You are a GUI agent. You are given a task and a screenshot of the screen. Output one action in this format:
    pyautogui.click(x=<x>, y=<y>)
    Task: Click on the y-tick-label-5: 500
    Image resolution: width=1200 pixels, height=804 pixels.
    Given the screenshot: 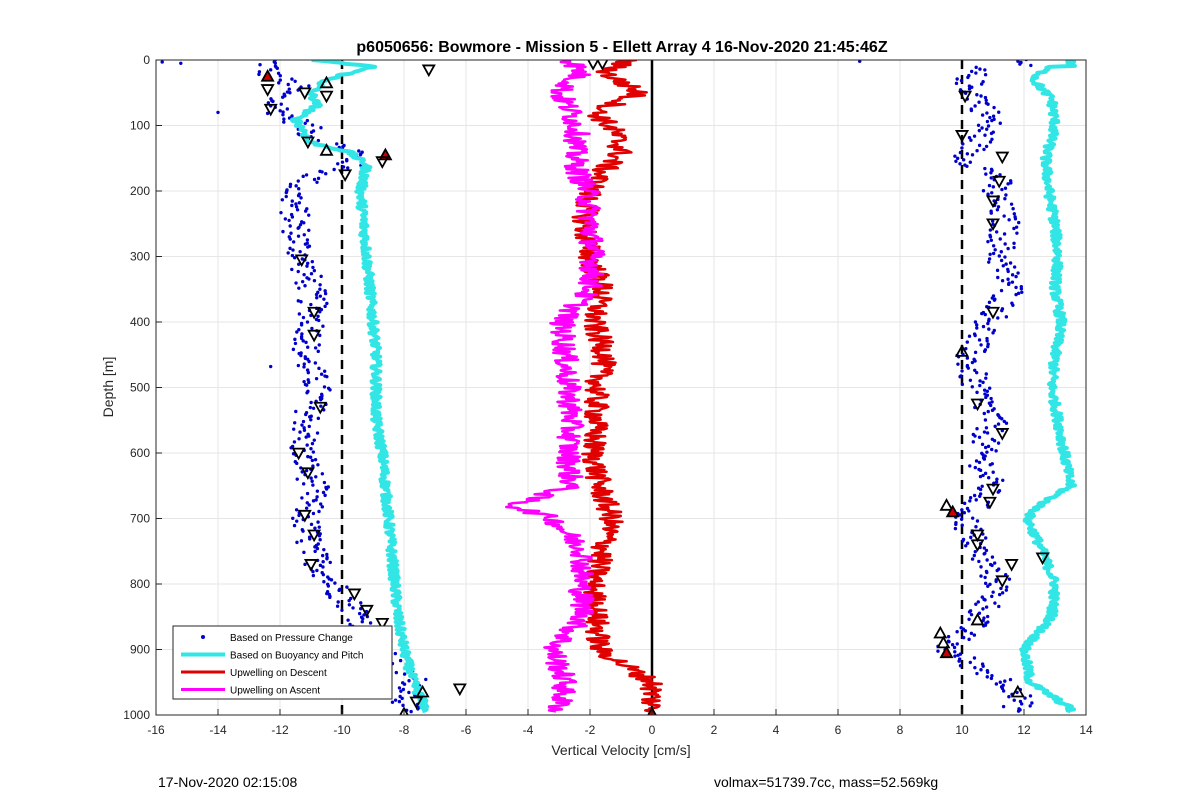 What is the action you would take?
    pyautogui.click(x=140, y=388)
    